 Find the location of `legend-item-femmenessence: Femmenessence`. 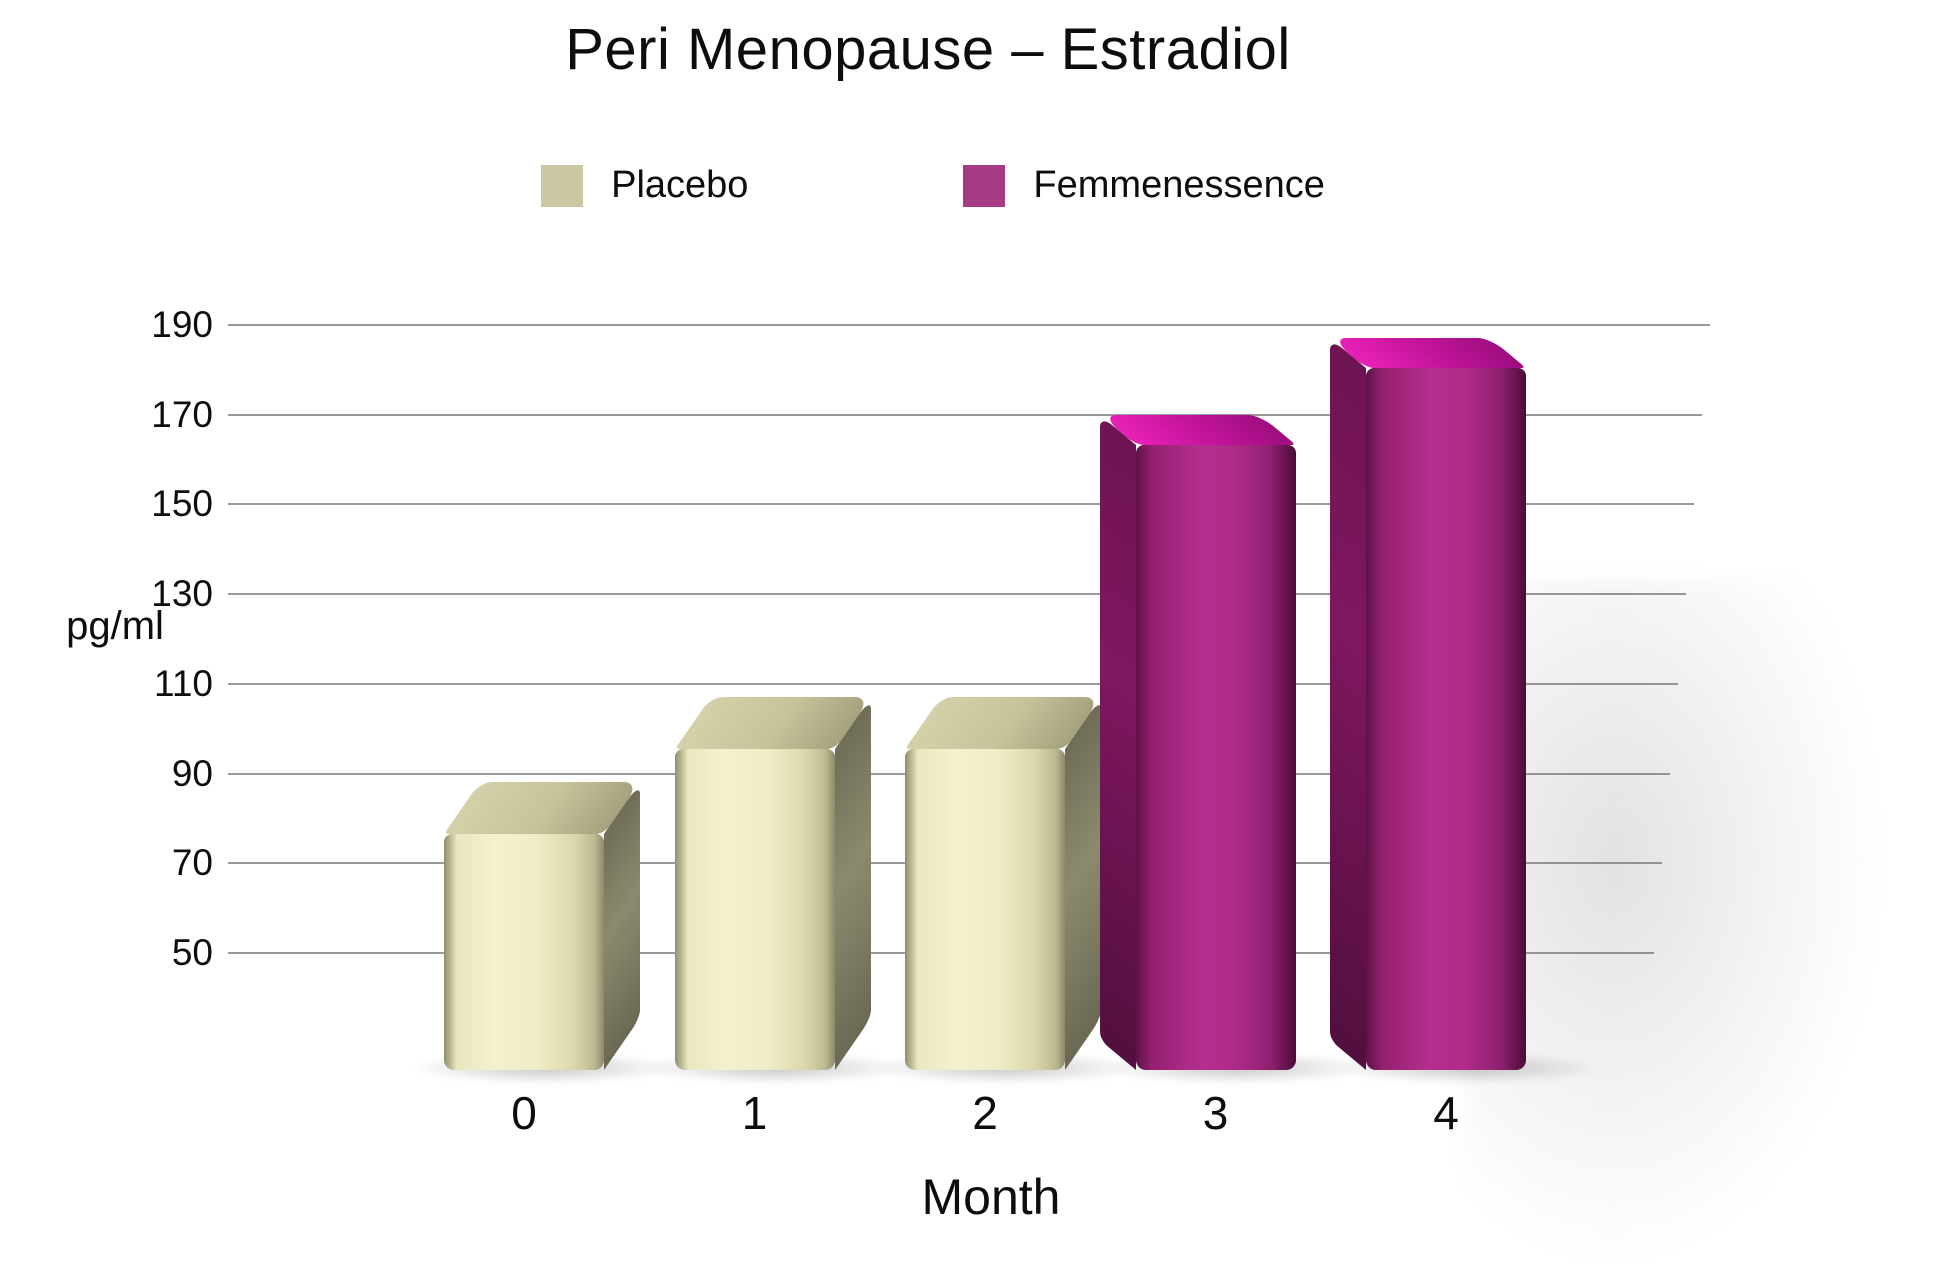

legend-item-femmenessence: Femmenessence is located at coordinates (1144, 185).